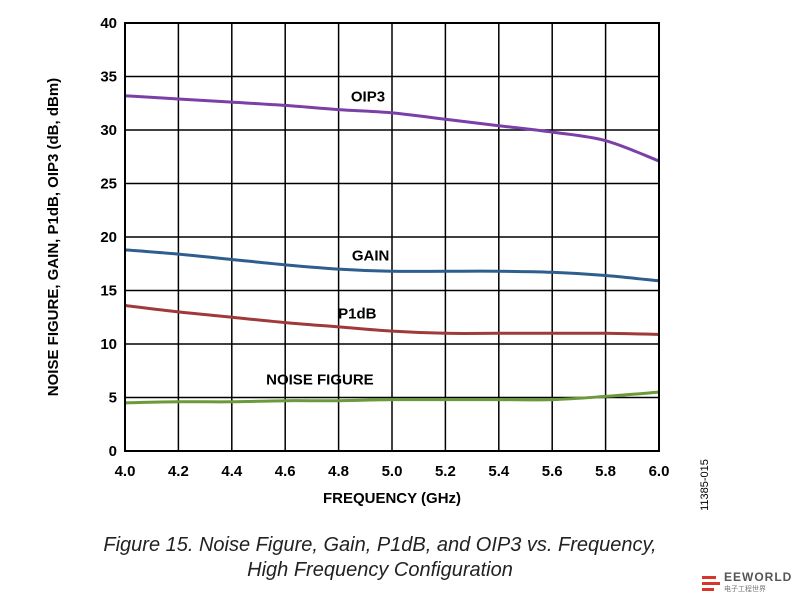 The image size is (800, 599). What do you see at coordinates (380, 570) in the screenshot?
I see `caption-line-2: High Frequency Configuration` at bounding box center [380, 570].